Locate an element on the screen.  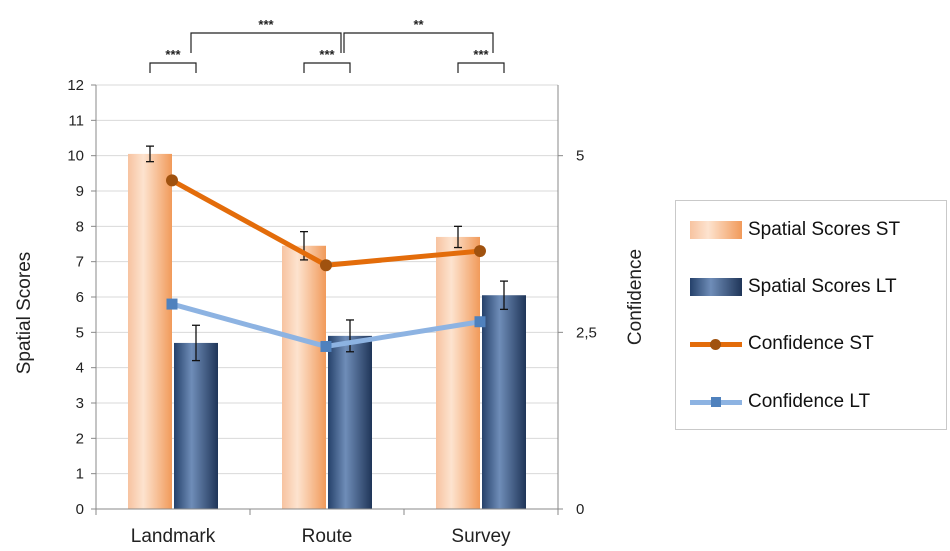
legend-item-spatial-lt: Spatial Scores LT is located at coordinates (793, 287).